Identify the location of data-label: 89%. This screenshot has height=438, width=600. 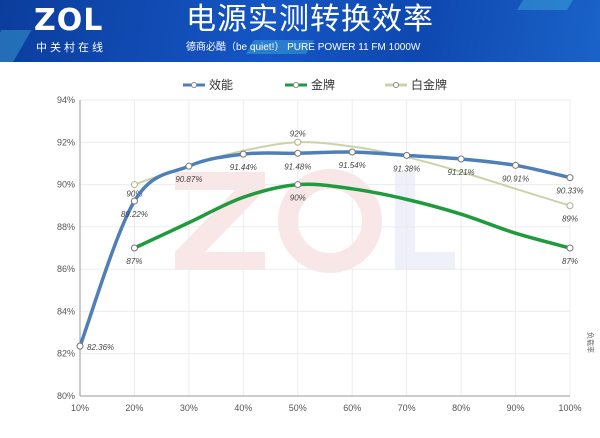
(570, 219).